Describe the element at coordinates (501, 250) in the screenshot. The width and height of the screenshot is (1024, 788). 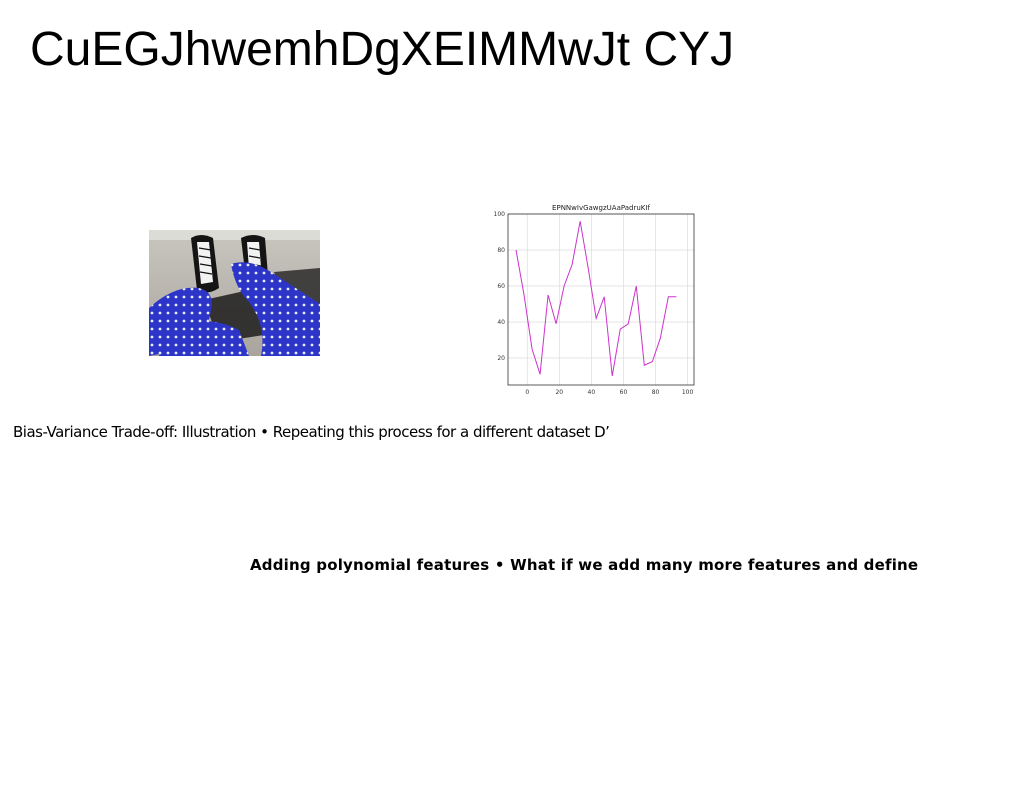
I see `y-tick-label: 80` at that location.